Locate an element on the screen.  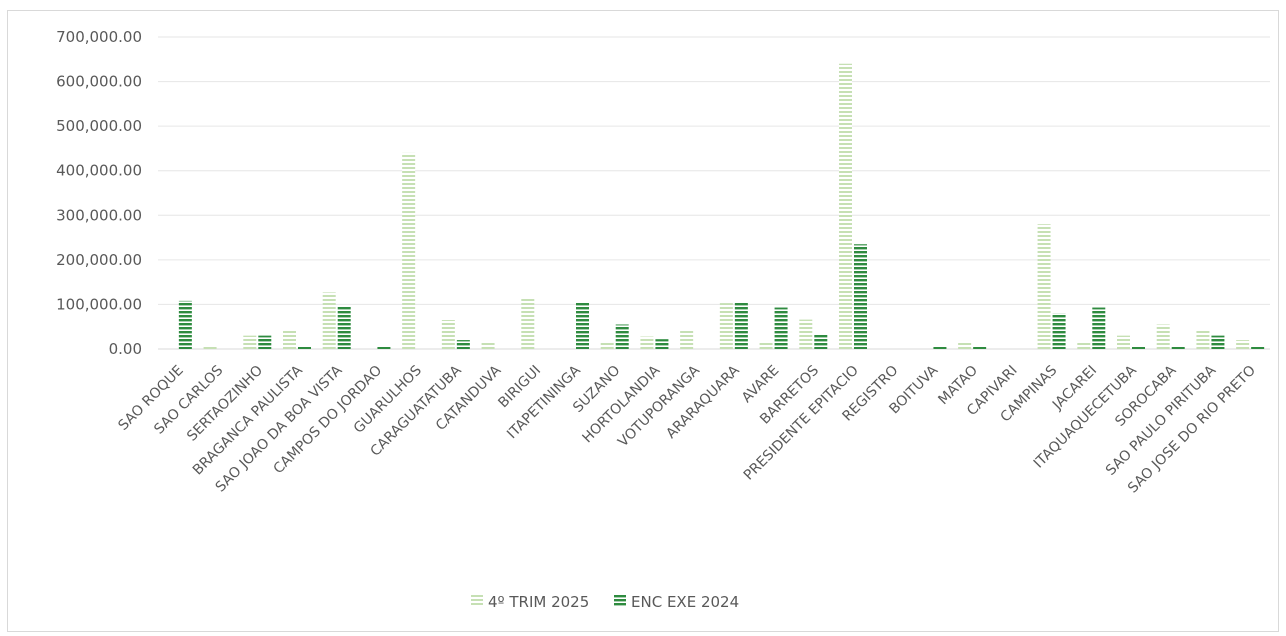
y-tick-label: 400,000.00 is located at coordinates (99, 171).